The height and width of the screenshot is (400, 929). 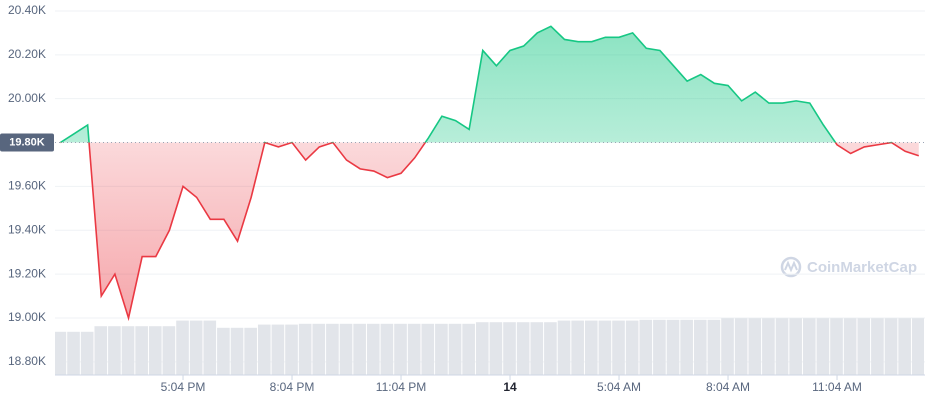 I want to click on baseline-label: 19.80K, so click(x=27, y=142).